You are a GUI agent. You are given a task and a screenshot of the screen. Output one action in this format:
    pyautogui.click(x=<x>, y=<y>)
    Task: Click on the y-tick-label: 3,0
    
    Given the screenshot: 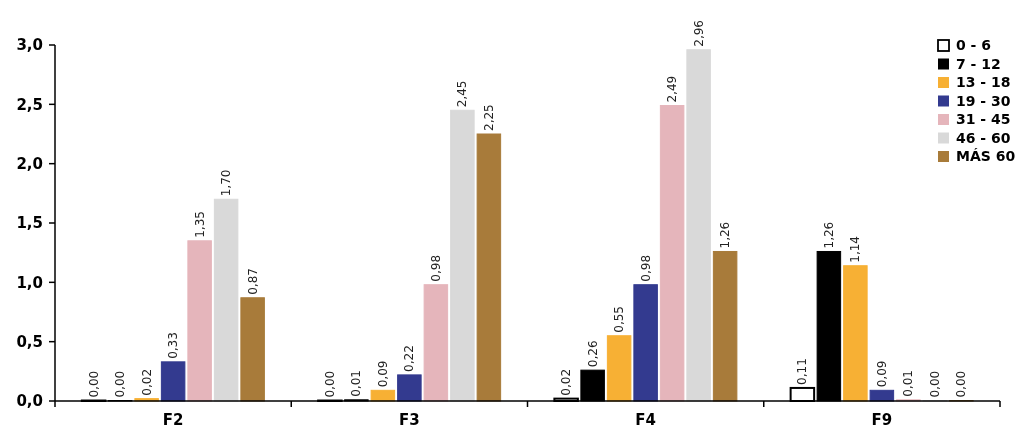 What is the action you would take?
    pyautogui.click(x=29, y=45)
    